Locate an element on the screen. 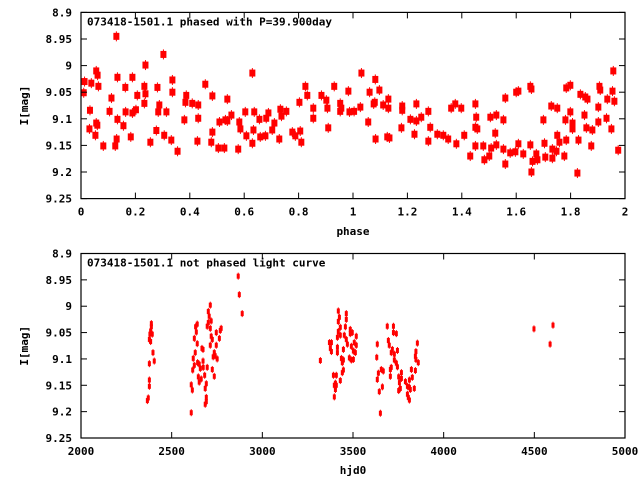 The image size is (640, 480). y-tick-label: 9 is located at coordinates (68, 306).